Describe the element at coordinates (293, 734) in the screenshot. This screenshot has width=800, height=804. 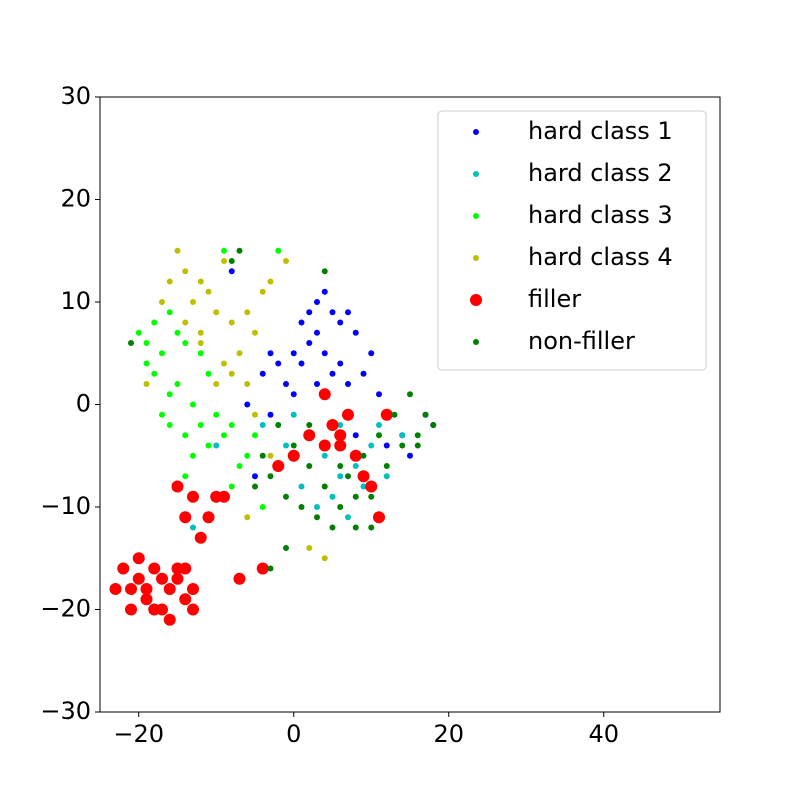
I see `x-tick-label: 0` at that location.